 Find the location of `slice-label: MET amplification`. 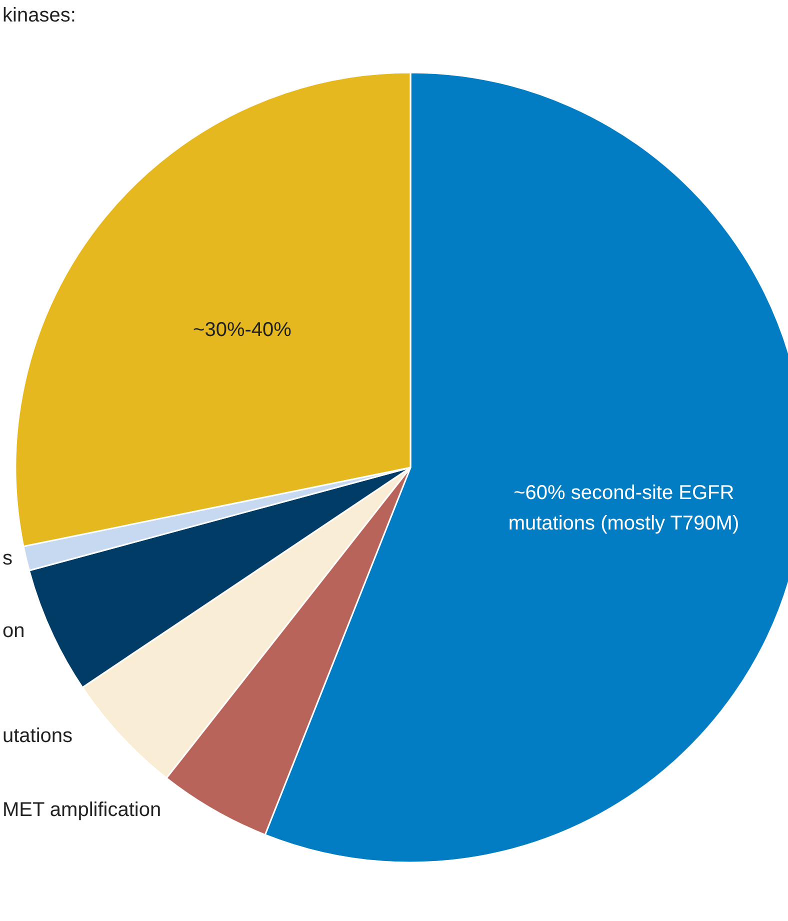

slice-label: MET amplification is located at coordinates (82, 809).